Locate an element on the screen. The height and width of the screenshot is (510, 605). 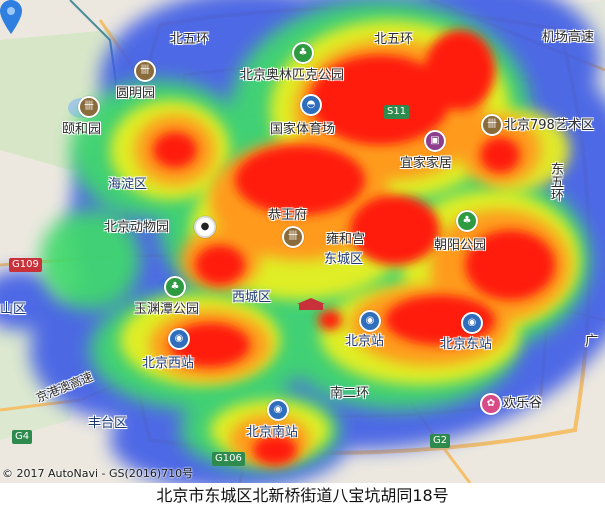
shopping-icon: ▣ is located at coordinates (435, 141).